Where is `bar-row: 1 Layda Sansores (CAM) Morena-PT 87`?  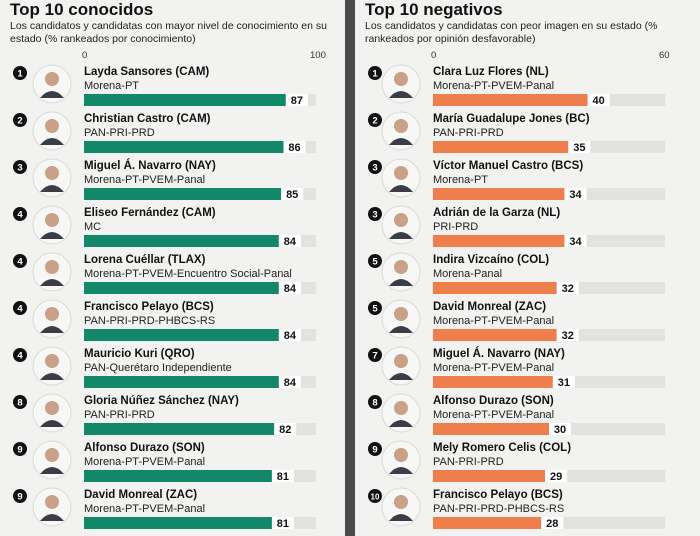 bar-row: 1 Layda Sansores (CAM) Morena-PT 87 is located at coordinates (164, 85).